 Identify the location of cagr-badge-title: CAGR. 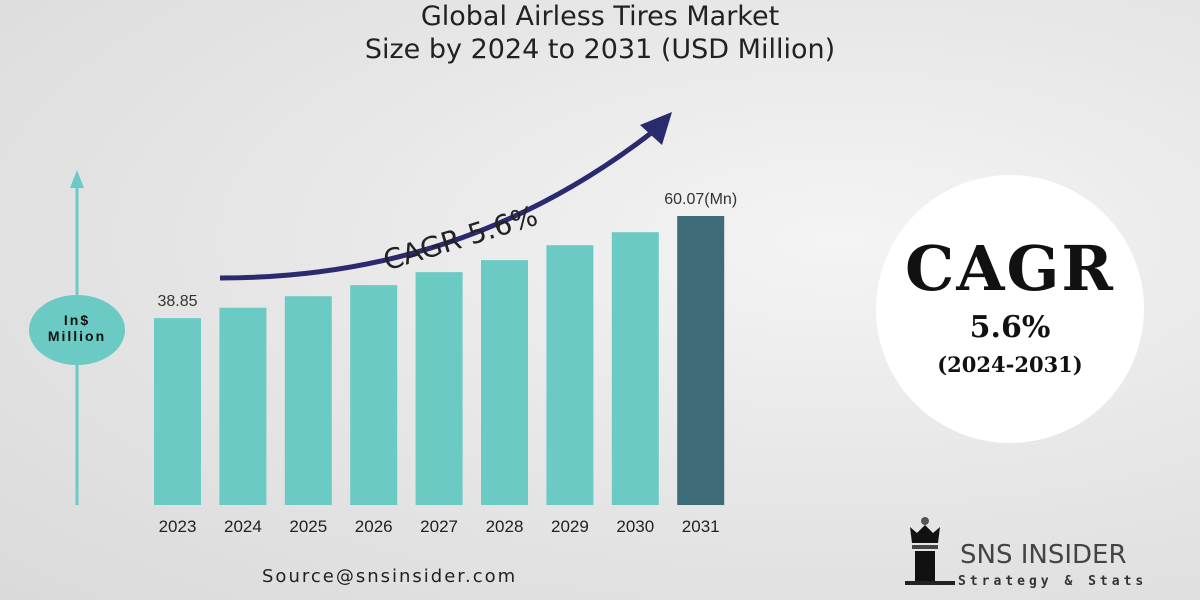
(1010, 268).